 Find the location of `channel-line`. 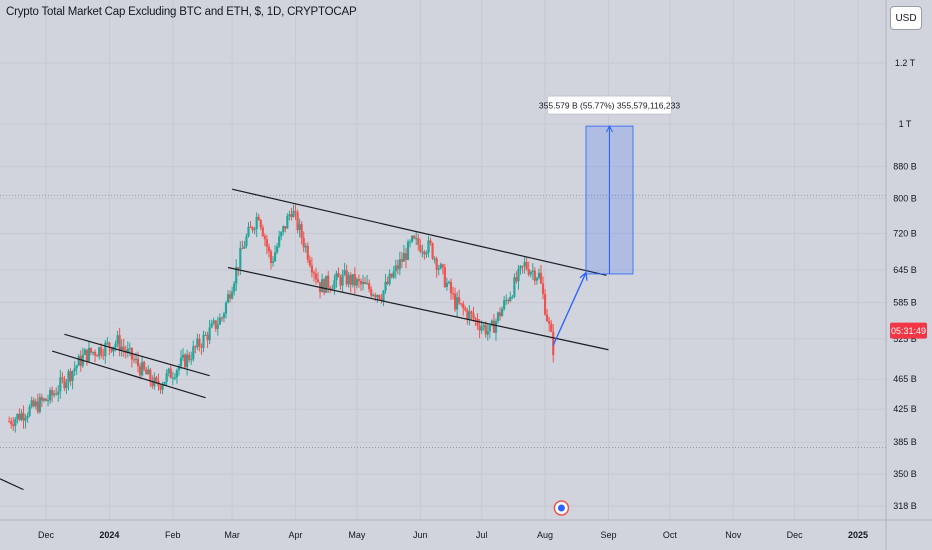

channel-line is located at coordinates (418, 308).